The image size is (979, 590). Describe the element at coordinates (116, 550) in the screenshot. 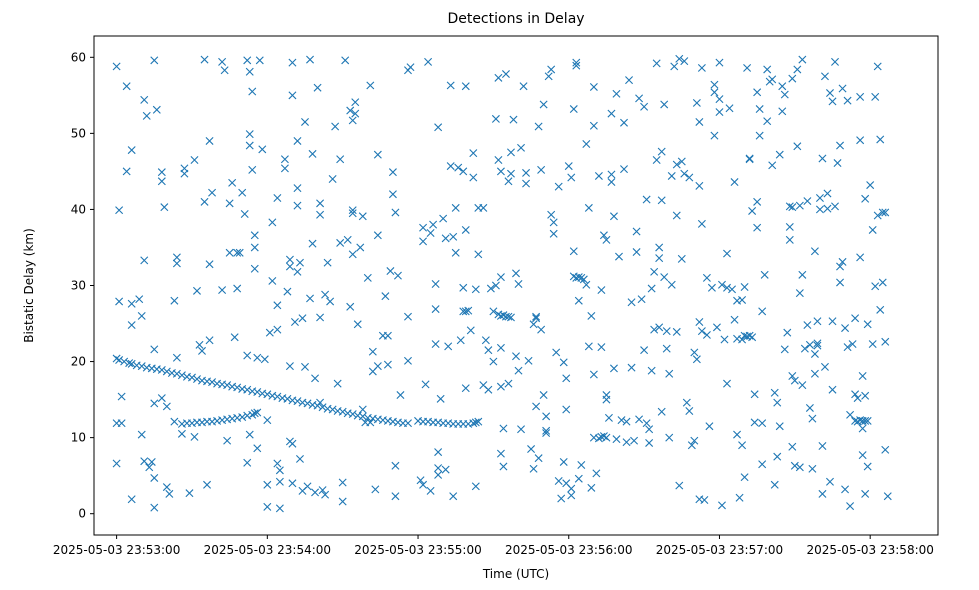

I see `x-tick-label: 2025-05-03 23:53:00` at that location.